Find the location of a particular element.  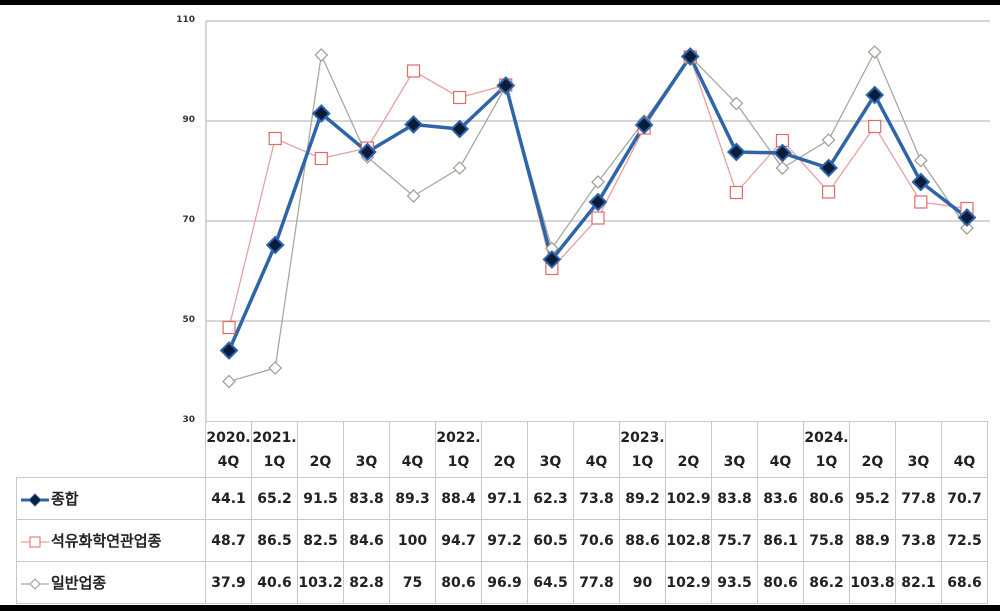

series-name: 석유화학연관업종 is located at coordinates (106, 541).